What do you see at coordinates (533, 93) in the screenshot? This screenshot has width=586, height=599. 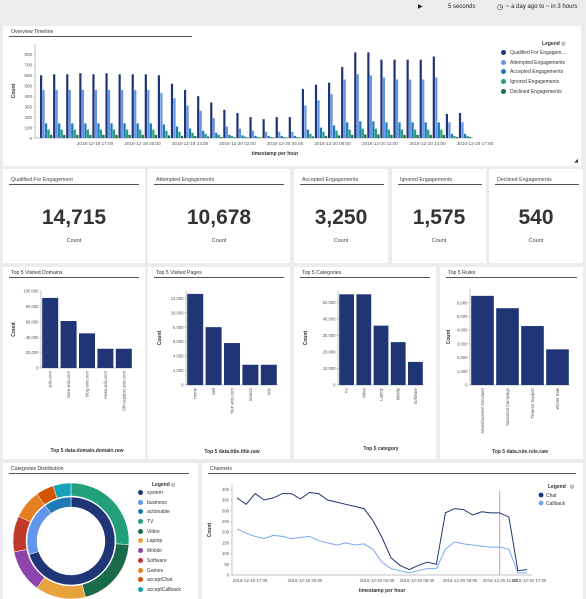 I see `legend-item: Declined Engagements` at bounding box center [533, 93].